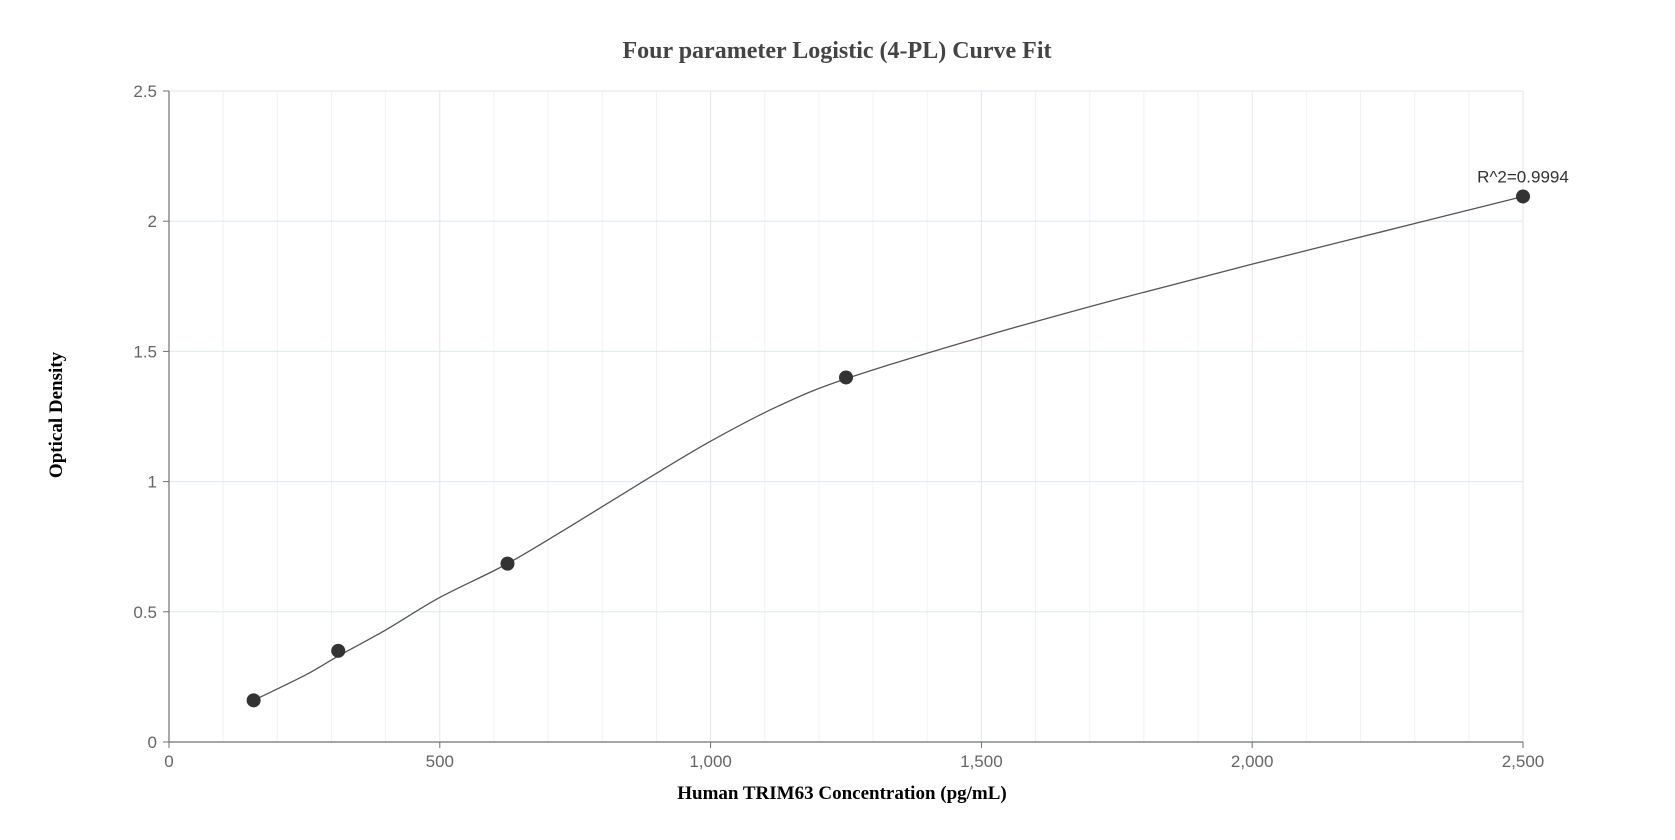 This screenshot has width=1675, height=840. Describe the element at coordinates (152, 221) in the screenshot. I see `y-tick-label: 2` at that location.